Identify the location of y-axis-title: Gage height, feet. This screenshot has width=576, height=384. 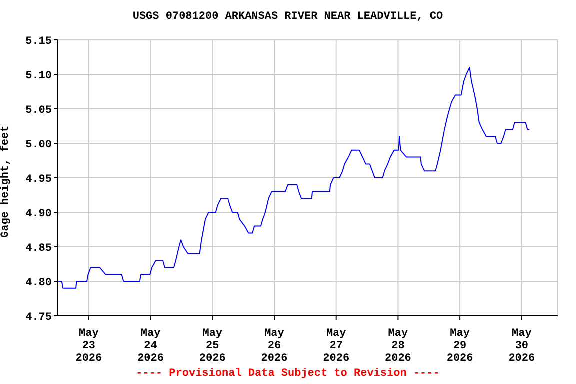
(6, 182).